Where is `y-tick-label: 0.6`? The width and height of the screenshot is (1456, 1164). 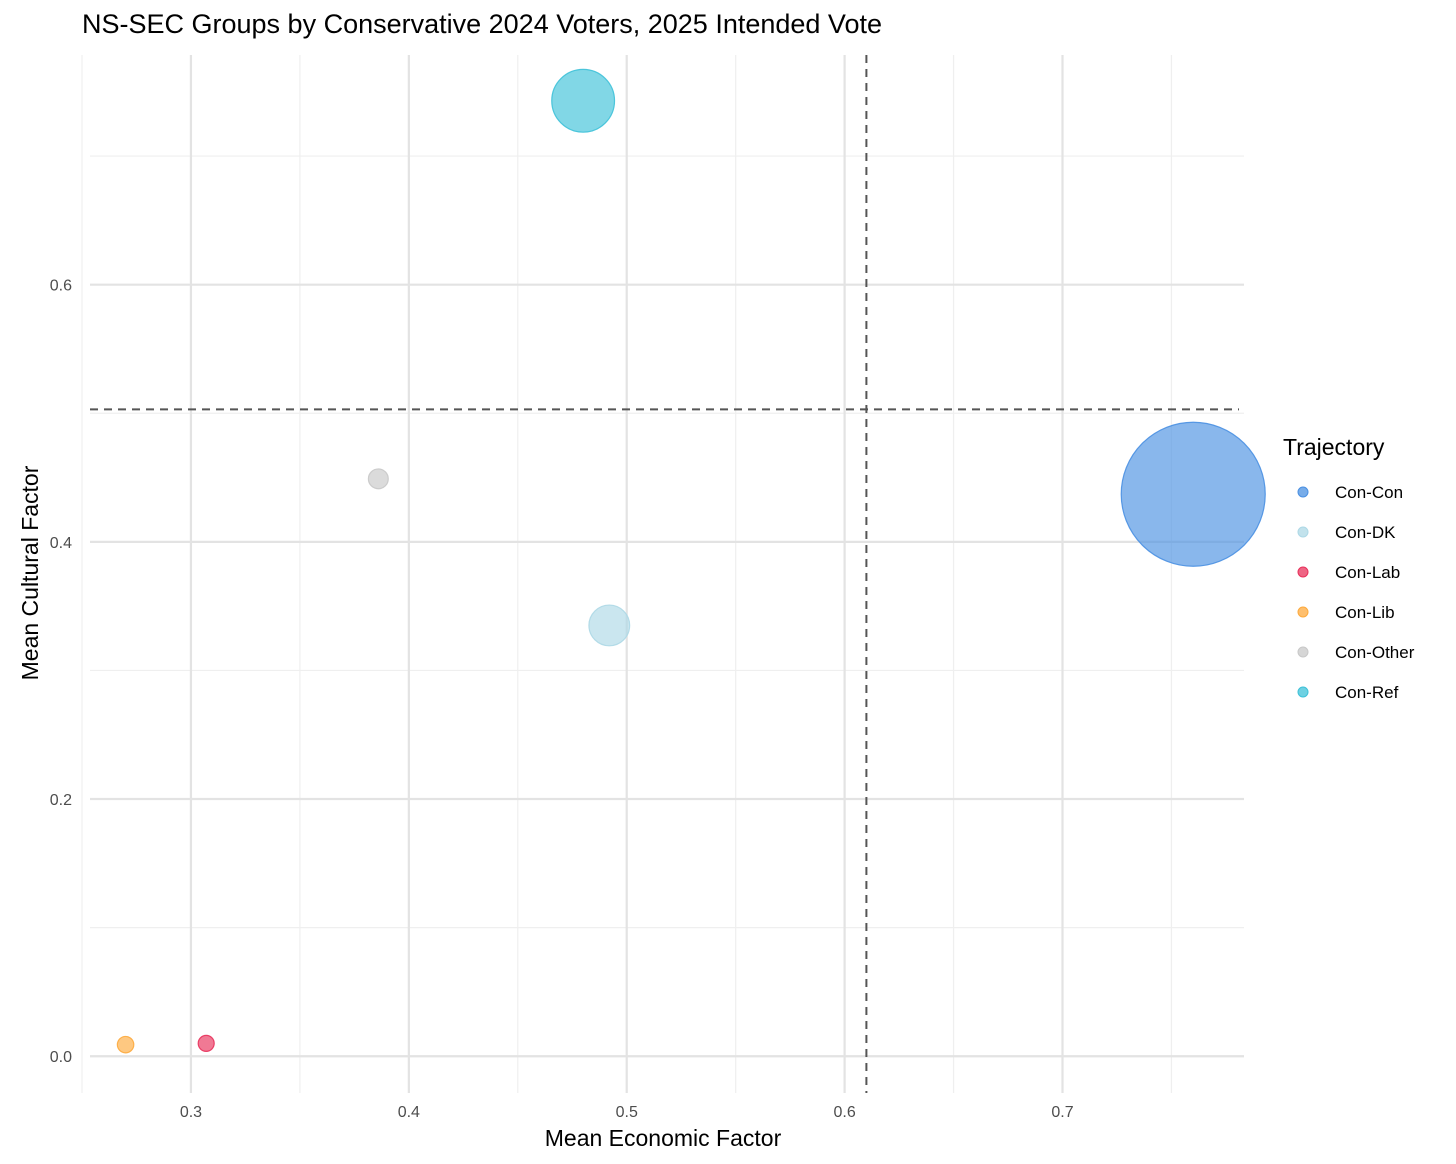 y-tick-label: 0.6 is located at coordinates (61, 286).